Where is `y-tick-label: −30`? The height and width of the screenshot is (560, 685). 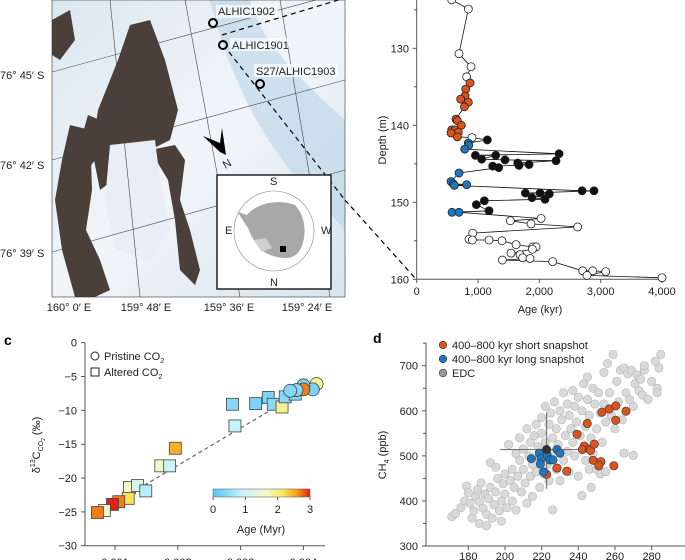 y-tick-label: −30 is located at coordinates (67, 547).